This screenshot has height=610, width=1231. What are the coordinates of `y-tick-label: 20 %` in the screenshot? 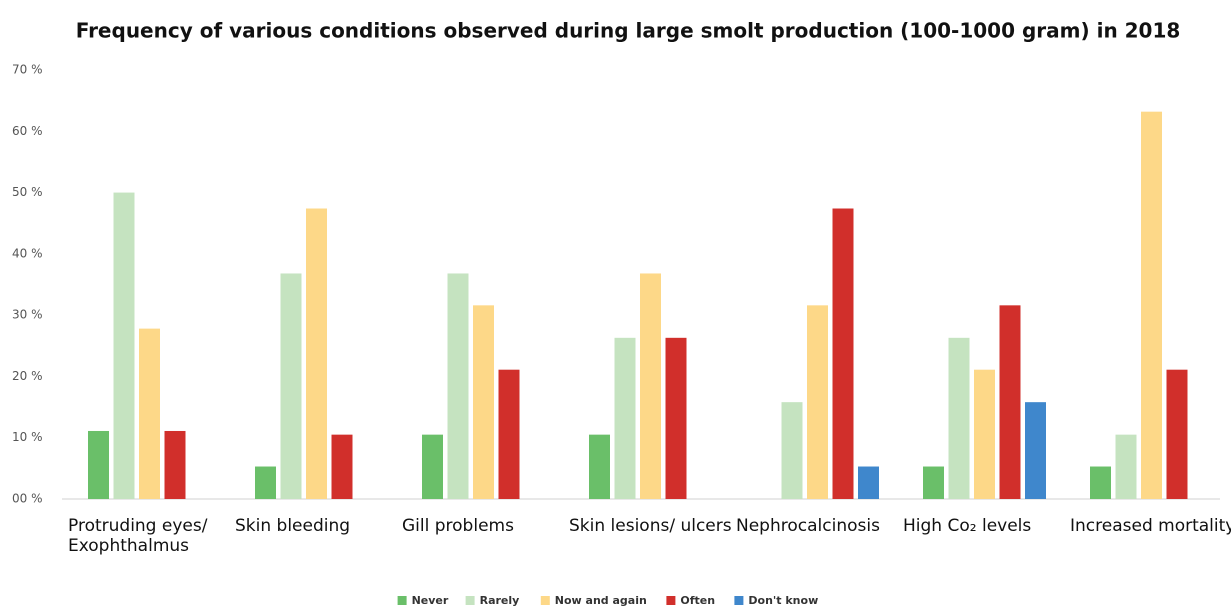 It's located at (27, 376).